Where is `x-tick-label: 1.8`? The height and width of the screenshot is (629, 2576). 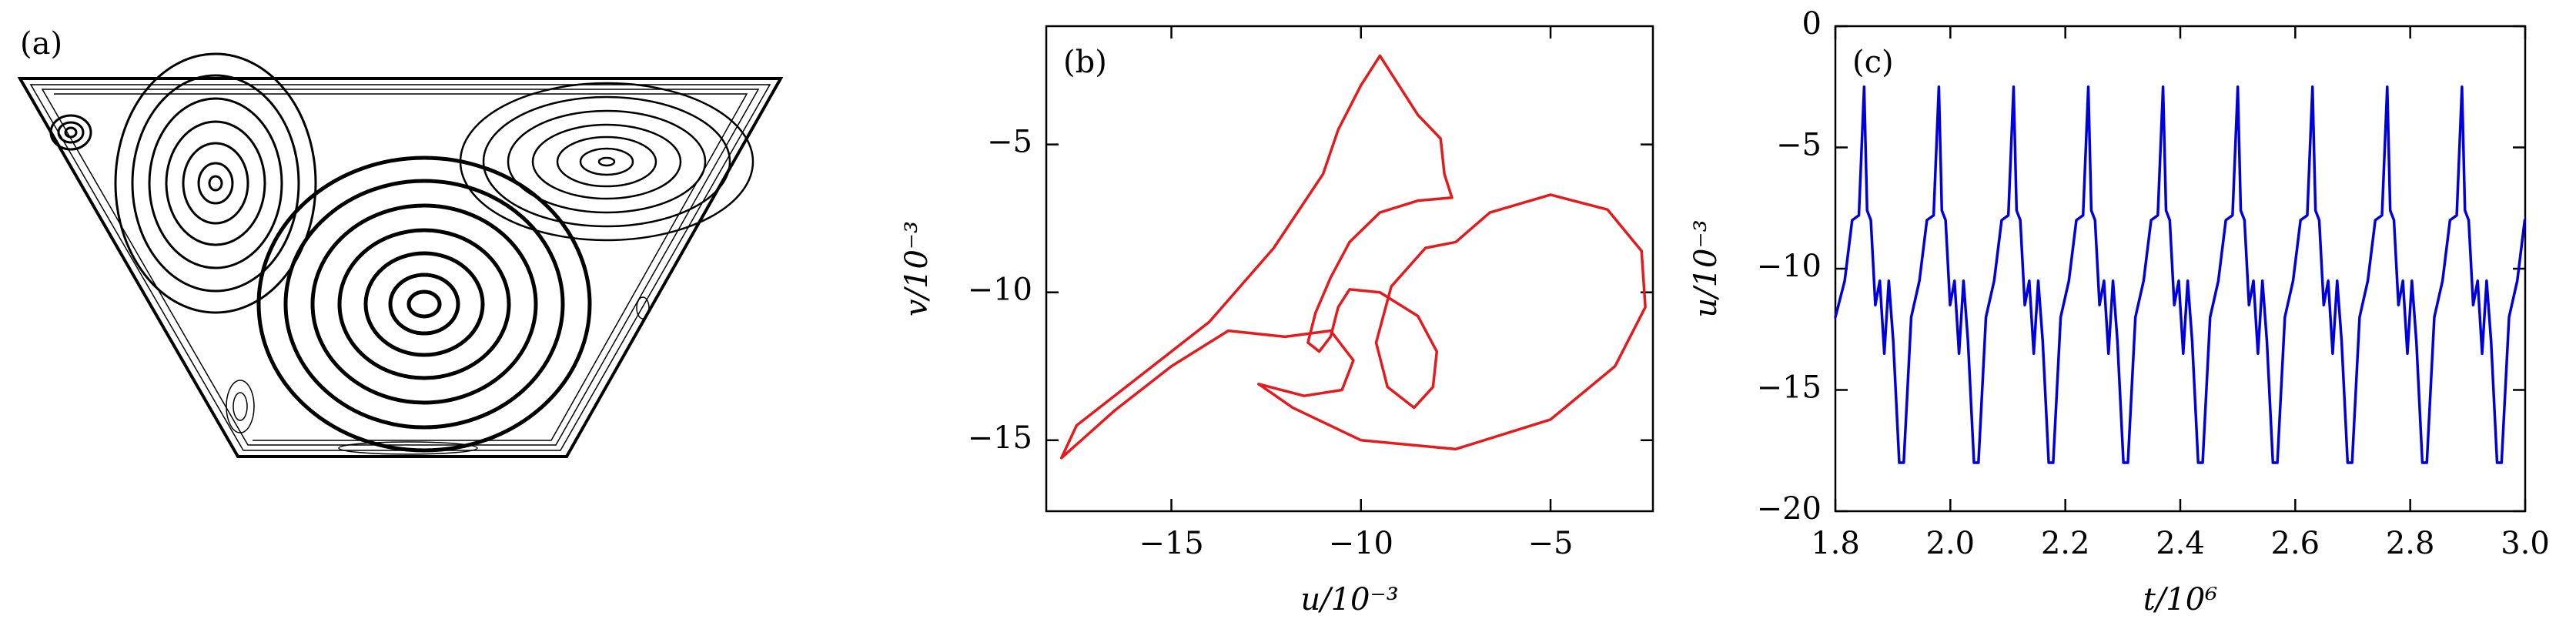
x-tick-label: 1.8 is located at coordinates (1836, 543).